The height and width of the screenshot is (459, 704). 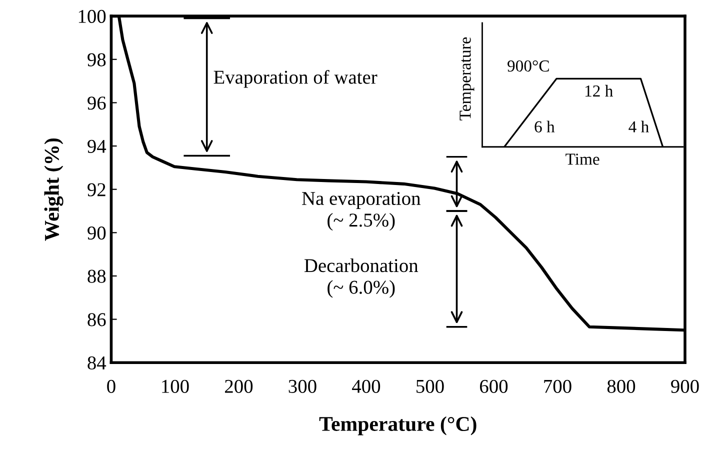 I want to click on annotation: Decarbonation (~ 6.0%), so click(x=361, y=278).